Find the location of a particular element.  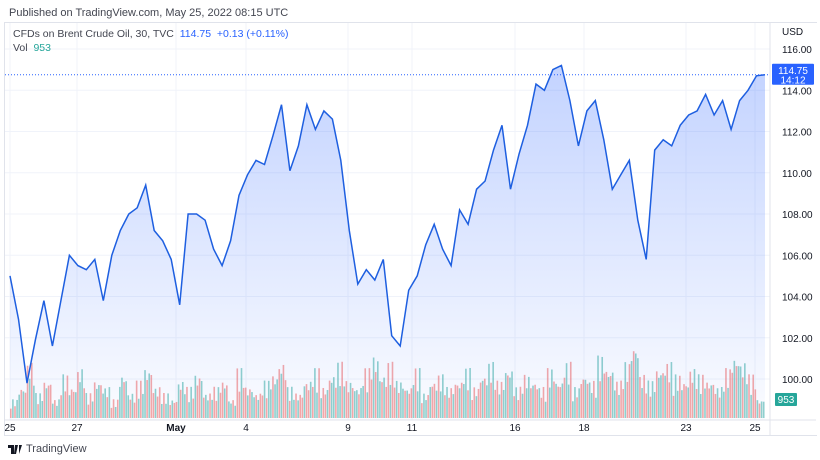

x-tick-label: May is located at coordinates (176, 428).